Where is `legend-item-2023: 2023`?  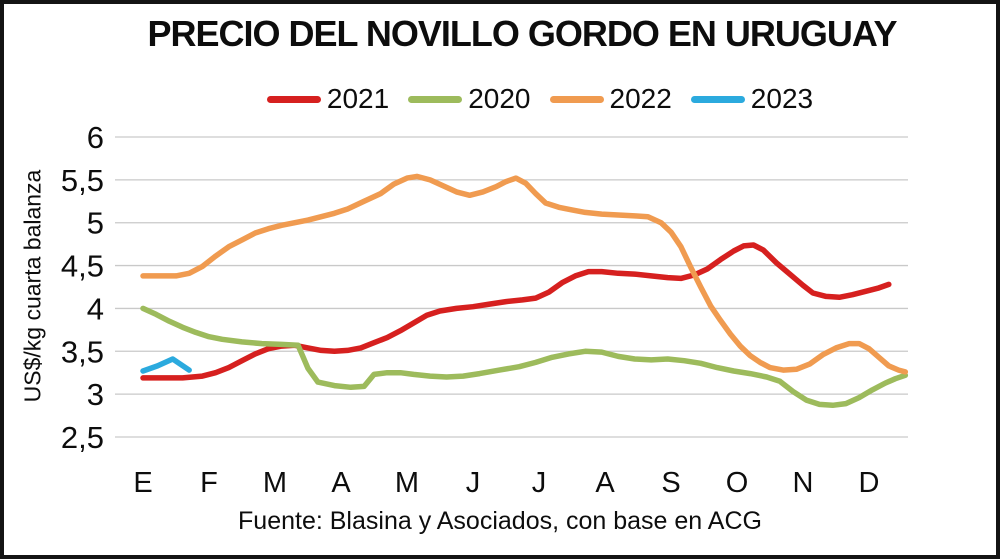
legend-item-2023: 2023 is located at coordinates (752, 98).